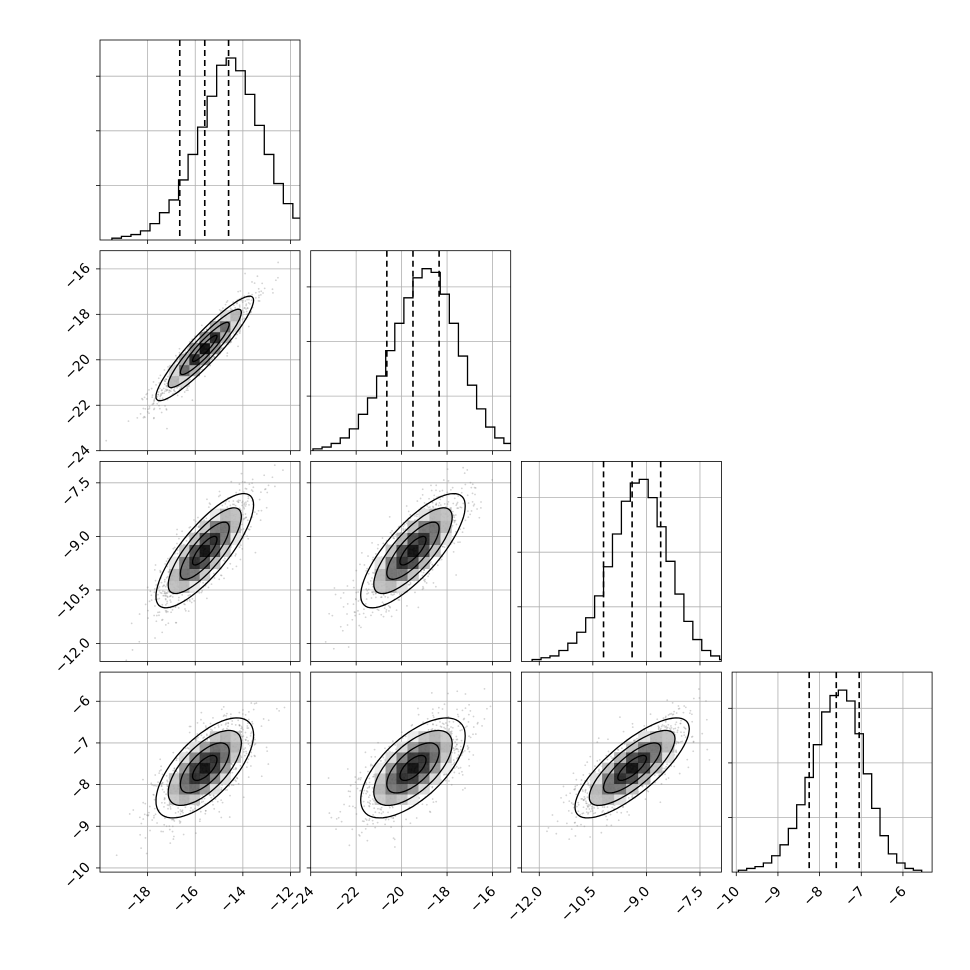  I want to click on panel-frame, so click(411, 561).